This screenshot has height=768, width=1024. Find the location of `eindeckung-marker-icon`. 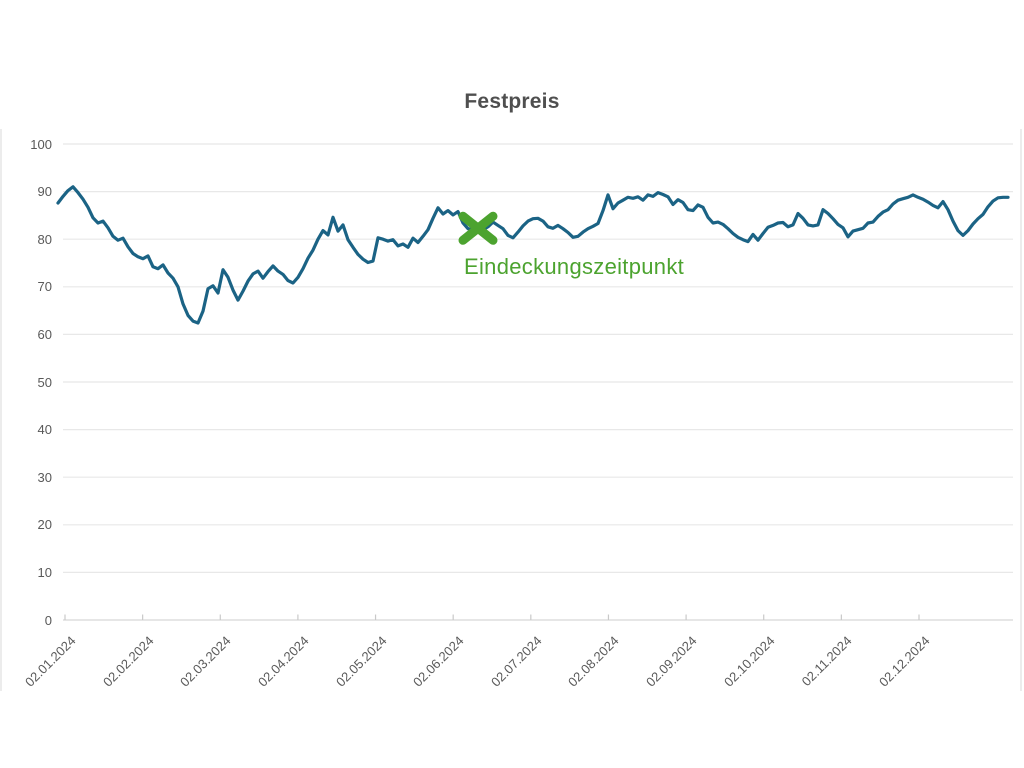

eindeckung-marker-icon is located at coordinates (478, 228).